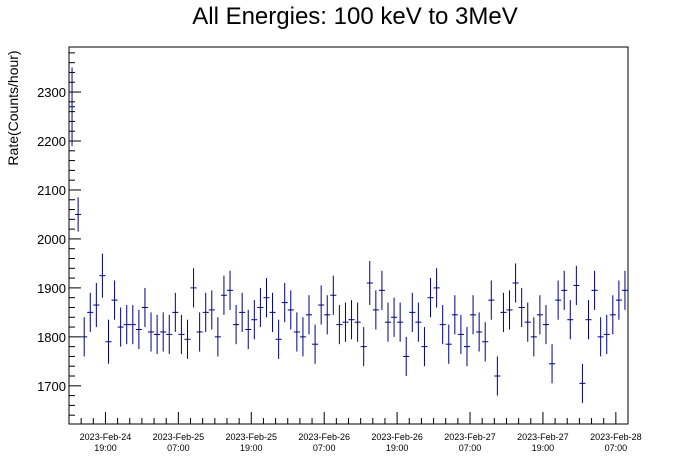 This screenshot has height=472, width=696. Describe the element at coordinates (51, 190) in the screenshot. I see `y-tick-label: 2100` at that location.